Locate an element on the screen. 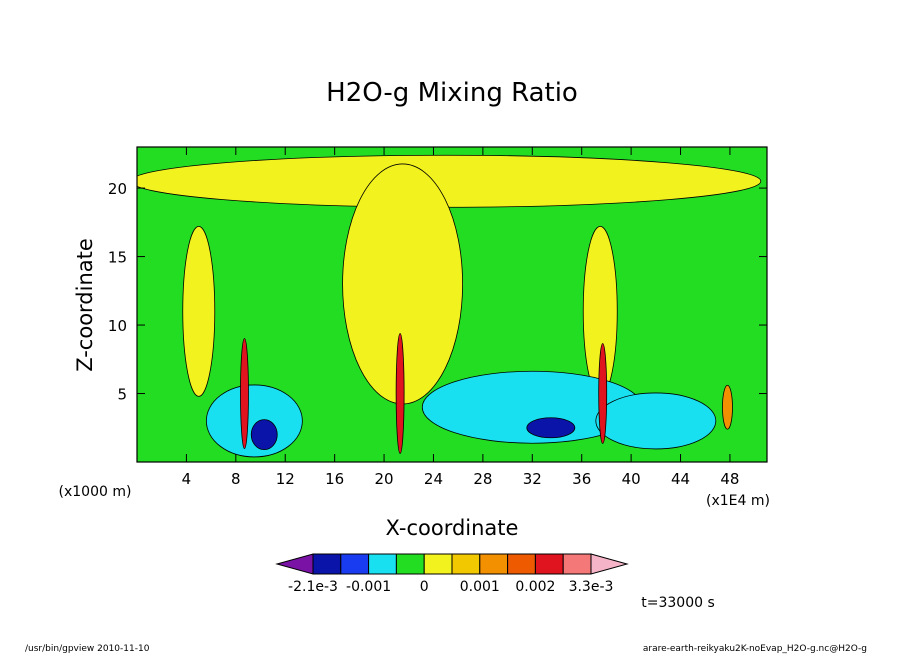 The width and height of the screenshot is (904, 654). colorbar-label: 0.001 is located at coordinates (480, 587).